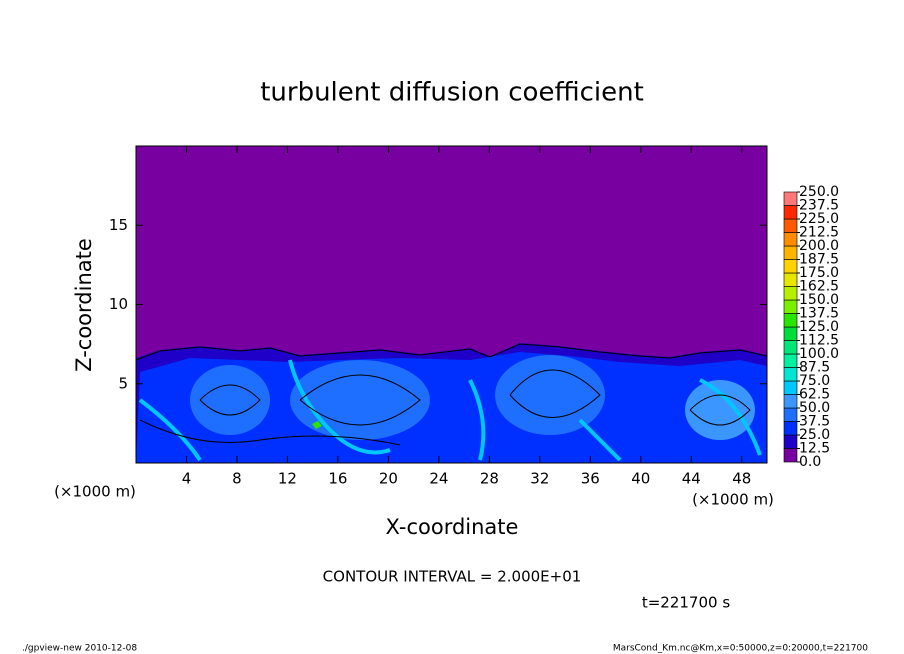  Describe the element at coordinates (819, 287) in the screenshot. I see `colorbar-label: 162.5` at that location.